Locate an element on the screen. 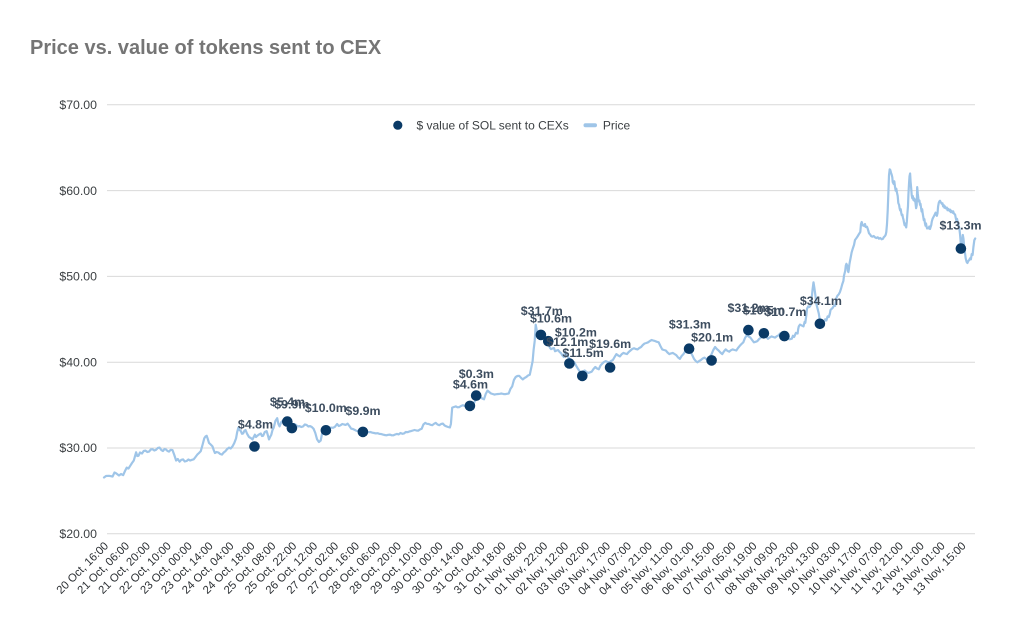 The image size is (1024, 638). svg-text: $5.4m is located at coordinates (287, 402).